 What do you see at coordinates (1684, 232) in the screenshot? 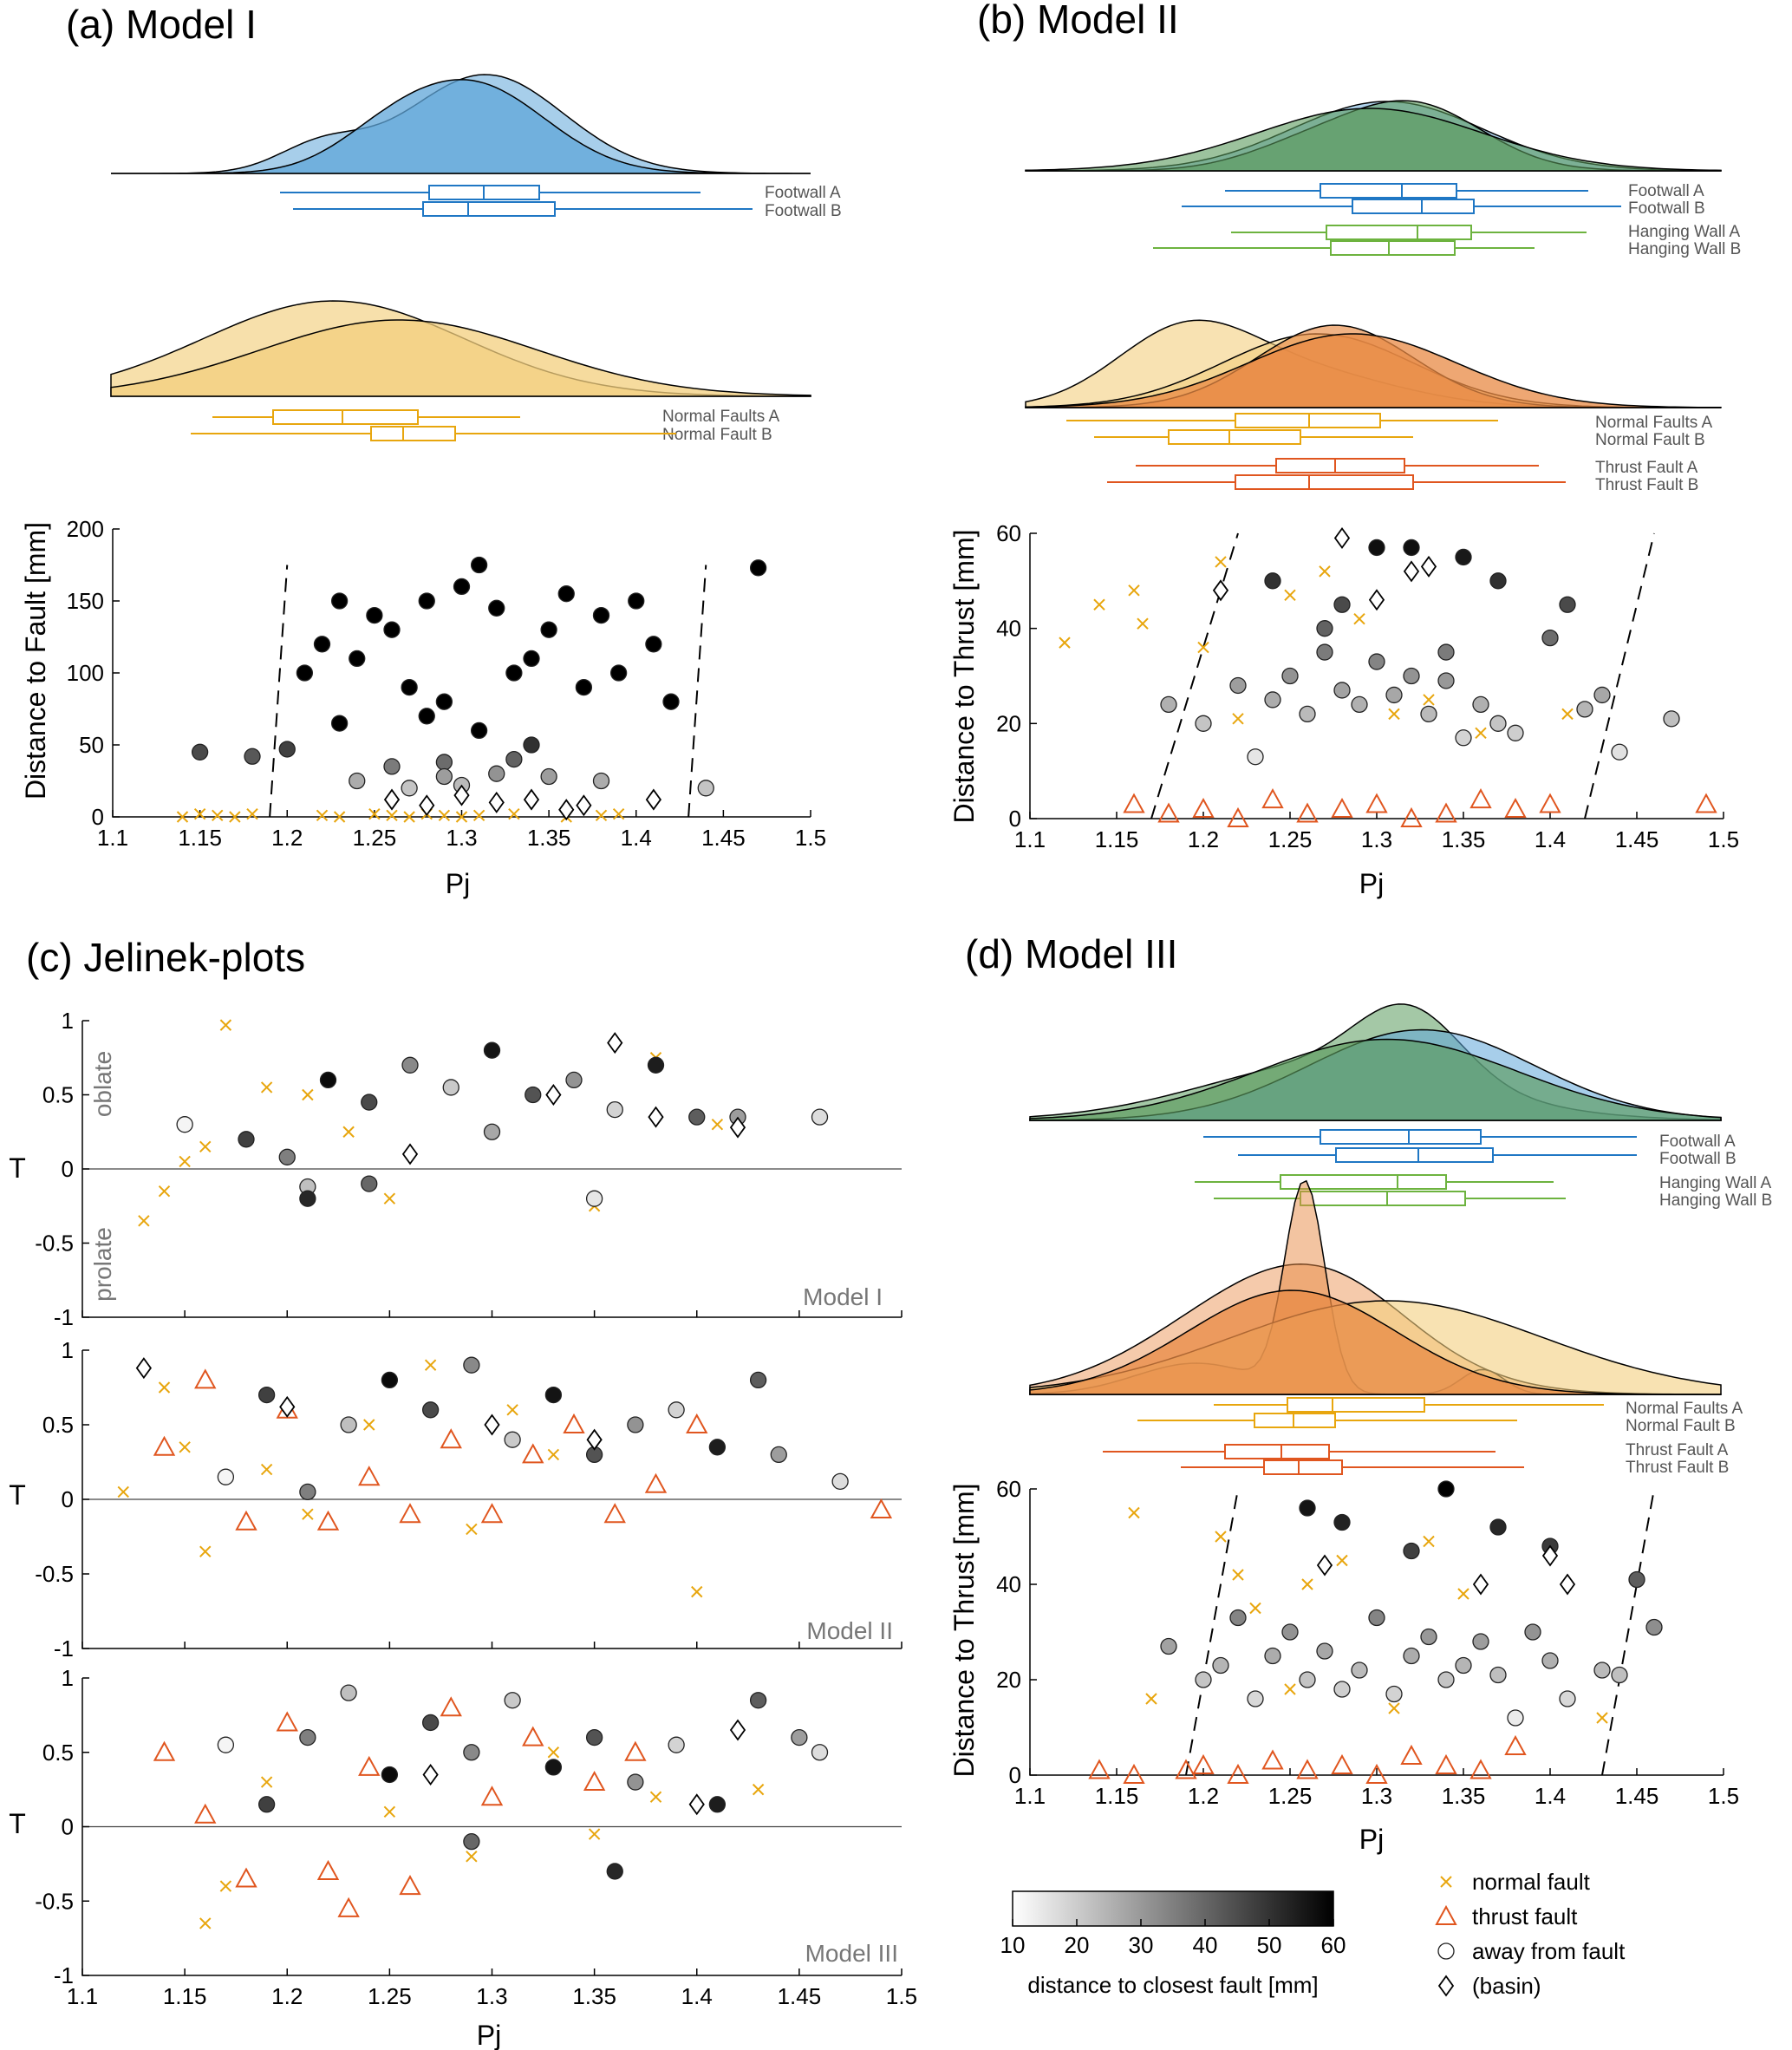
I see `box-label: Hanging Wall A` at bounding box center [1684, 232].